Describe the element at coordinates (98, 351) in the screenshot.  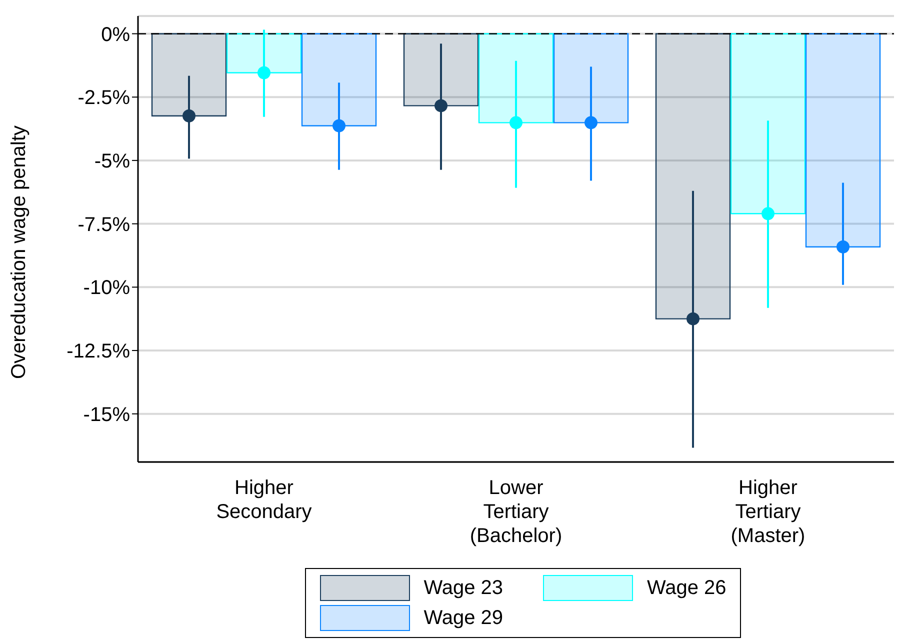
I see `y-tick-label: -12.5%` at that location.